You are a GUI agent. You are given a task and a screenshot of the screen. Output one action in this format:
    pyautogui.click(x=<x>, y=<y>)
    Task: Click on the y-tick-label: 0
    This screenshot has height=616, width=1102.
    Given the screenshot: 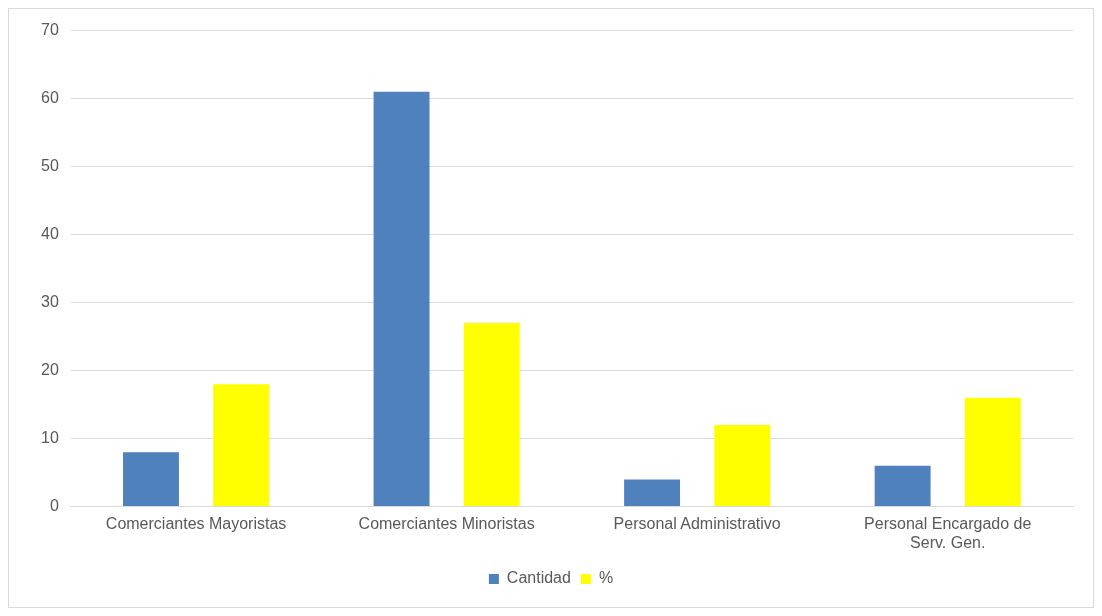 What is the action you would take?
    pyautogui.click(x=54, y=506)
    